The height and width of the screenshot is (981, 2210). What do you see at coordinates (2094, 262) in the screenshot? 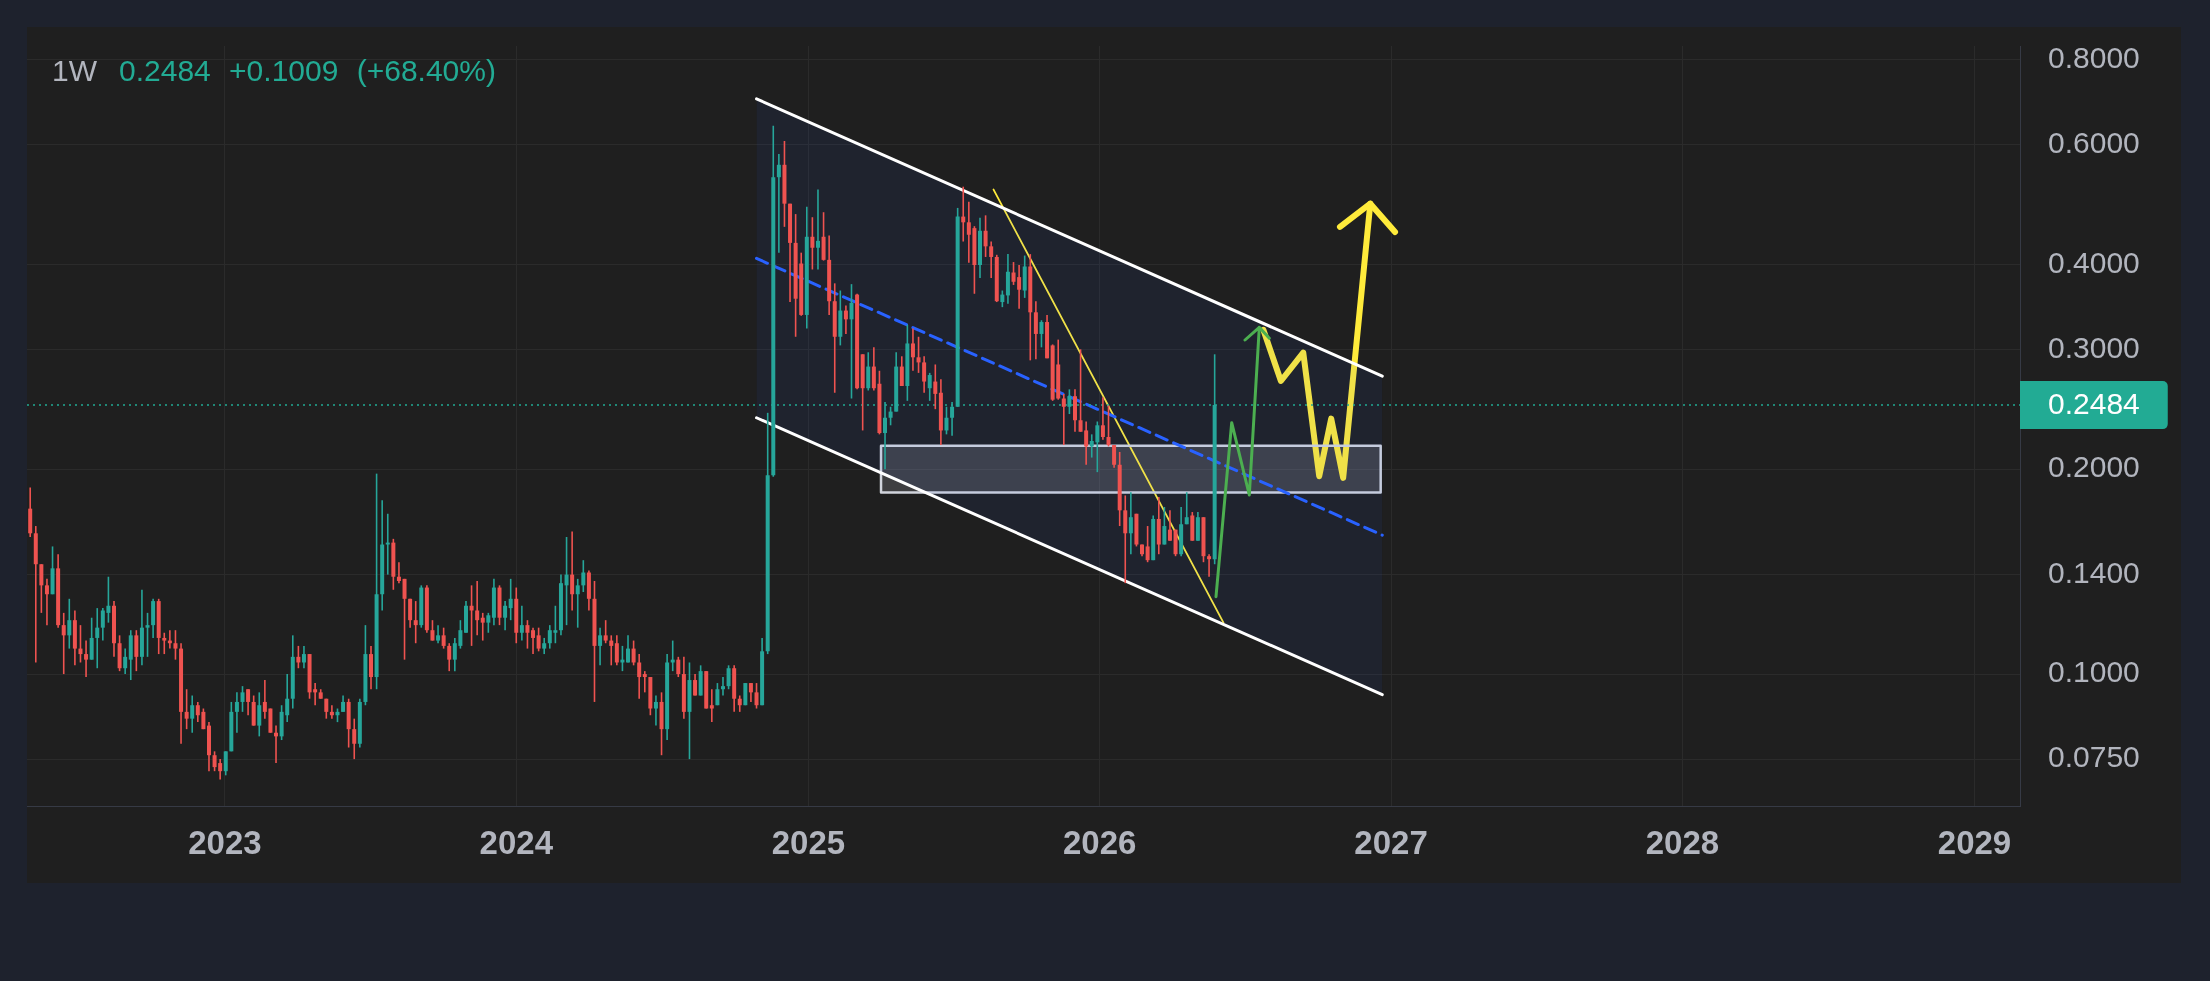
I see `y-tick-label: 0.4000` at bounding box center [2094, 262].